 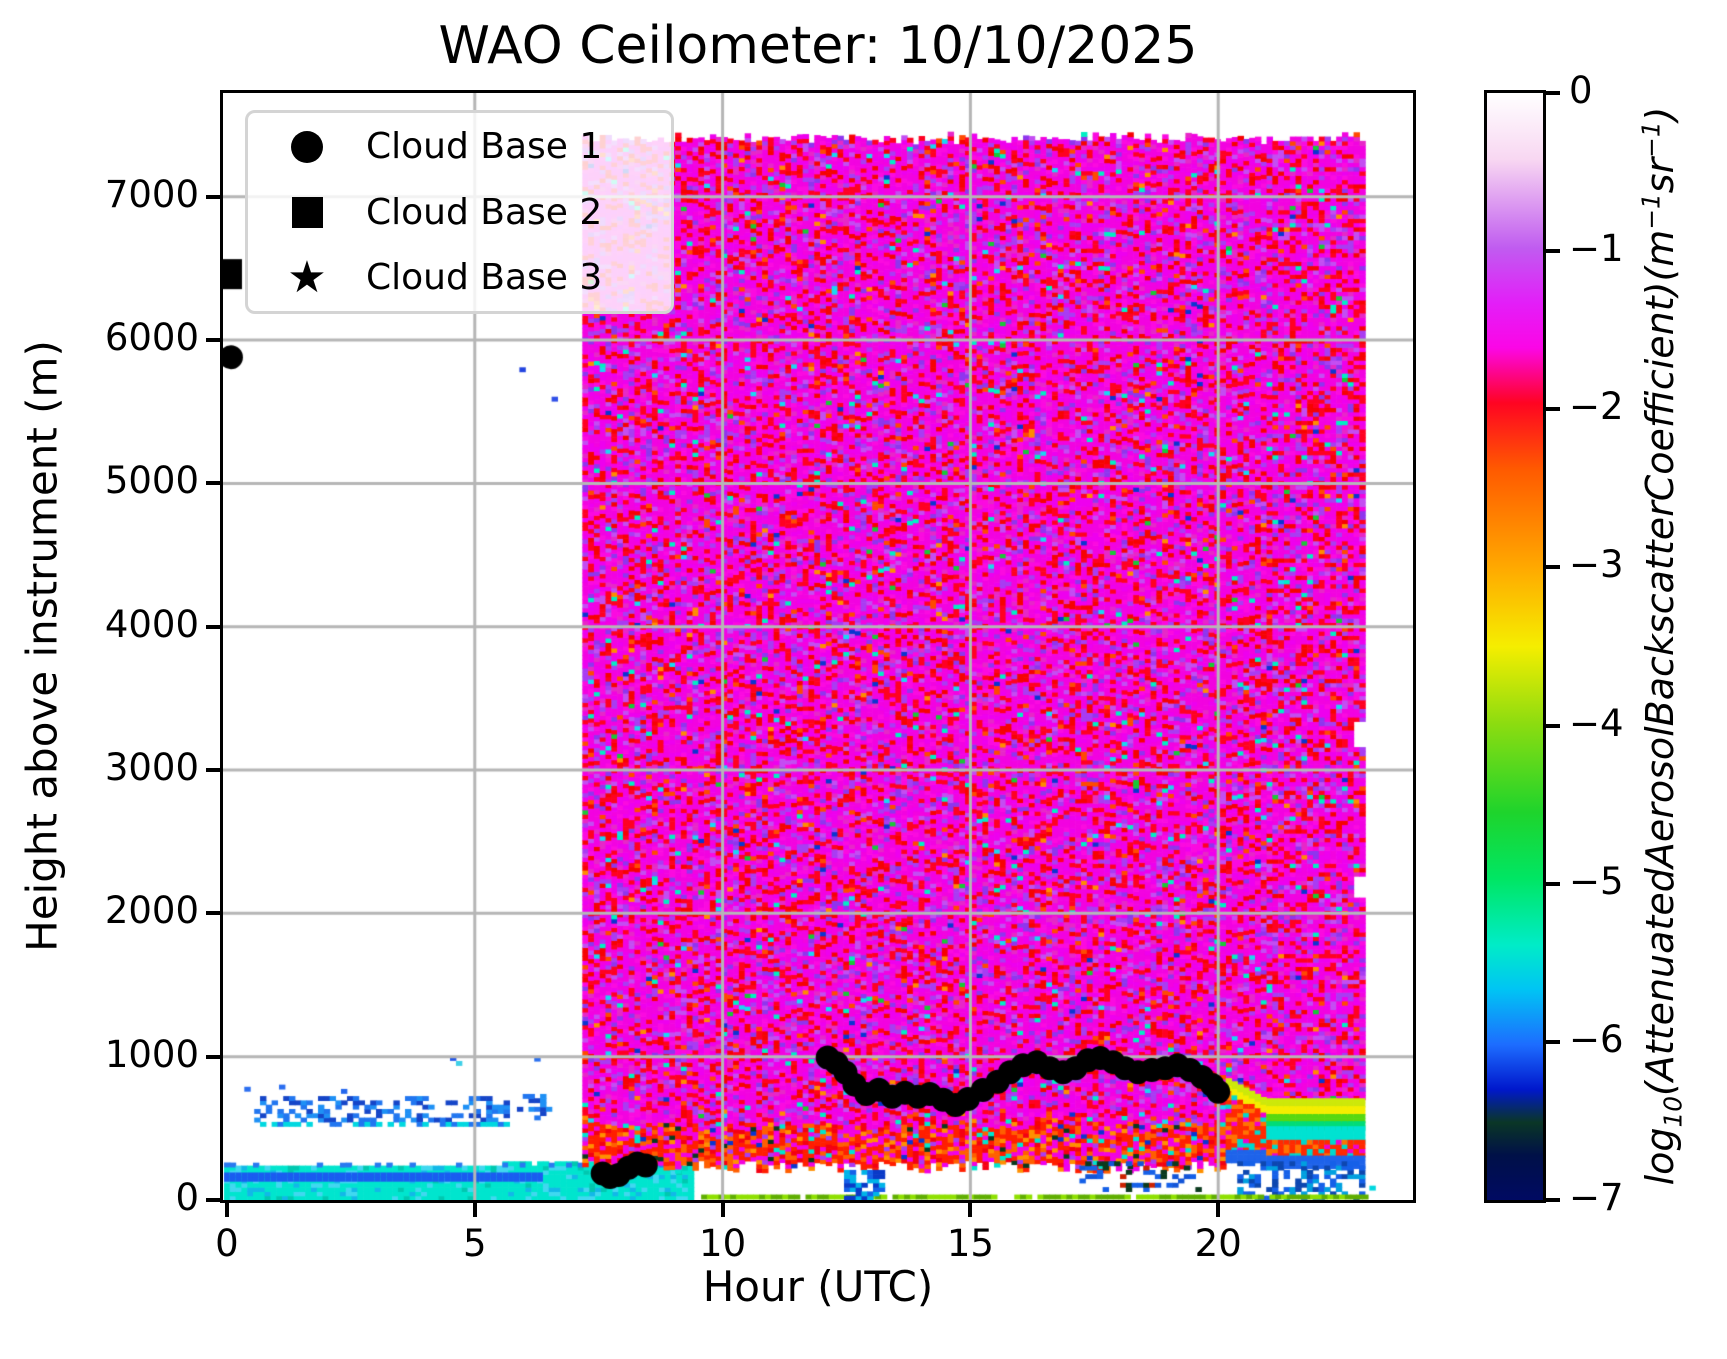 What do you see at coordinates (1596, 407) in the screenshot?
I see `colorbar-tick-label: −2` at bounding box center [1596, 407].